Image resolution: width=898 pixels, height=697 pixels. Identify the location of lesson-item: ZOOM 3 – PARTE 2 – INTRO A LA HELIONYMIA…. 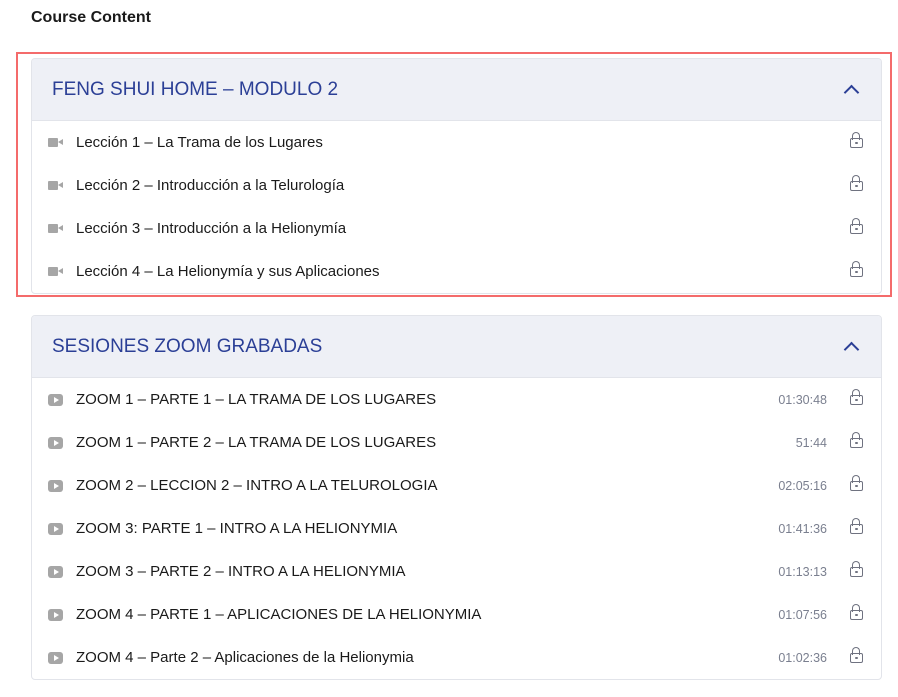
(456, 571).